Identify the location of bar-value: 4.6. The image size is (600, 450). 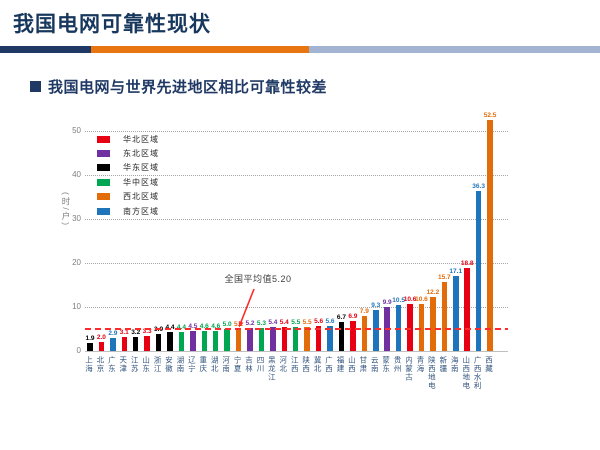
(204, 326).